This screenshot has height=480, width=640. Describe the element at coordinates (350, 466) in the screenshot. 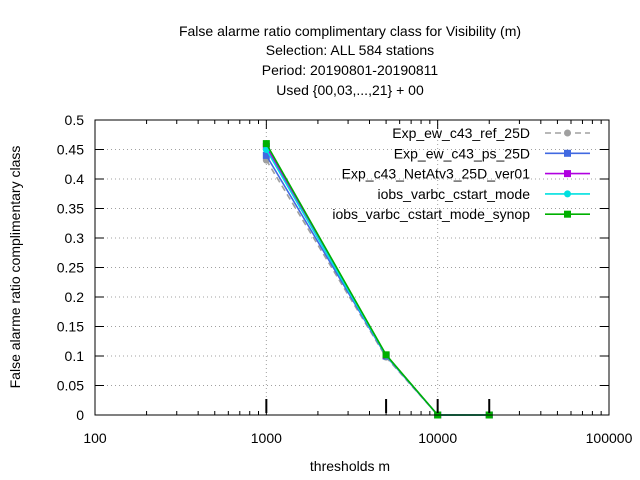

I see `x-axis-label: thresholds m` at that location.